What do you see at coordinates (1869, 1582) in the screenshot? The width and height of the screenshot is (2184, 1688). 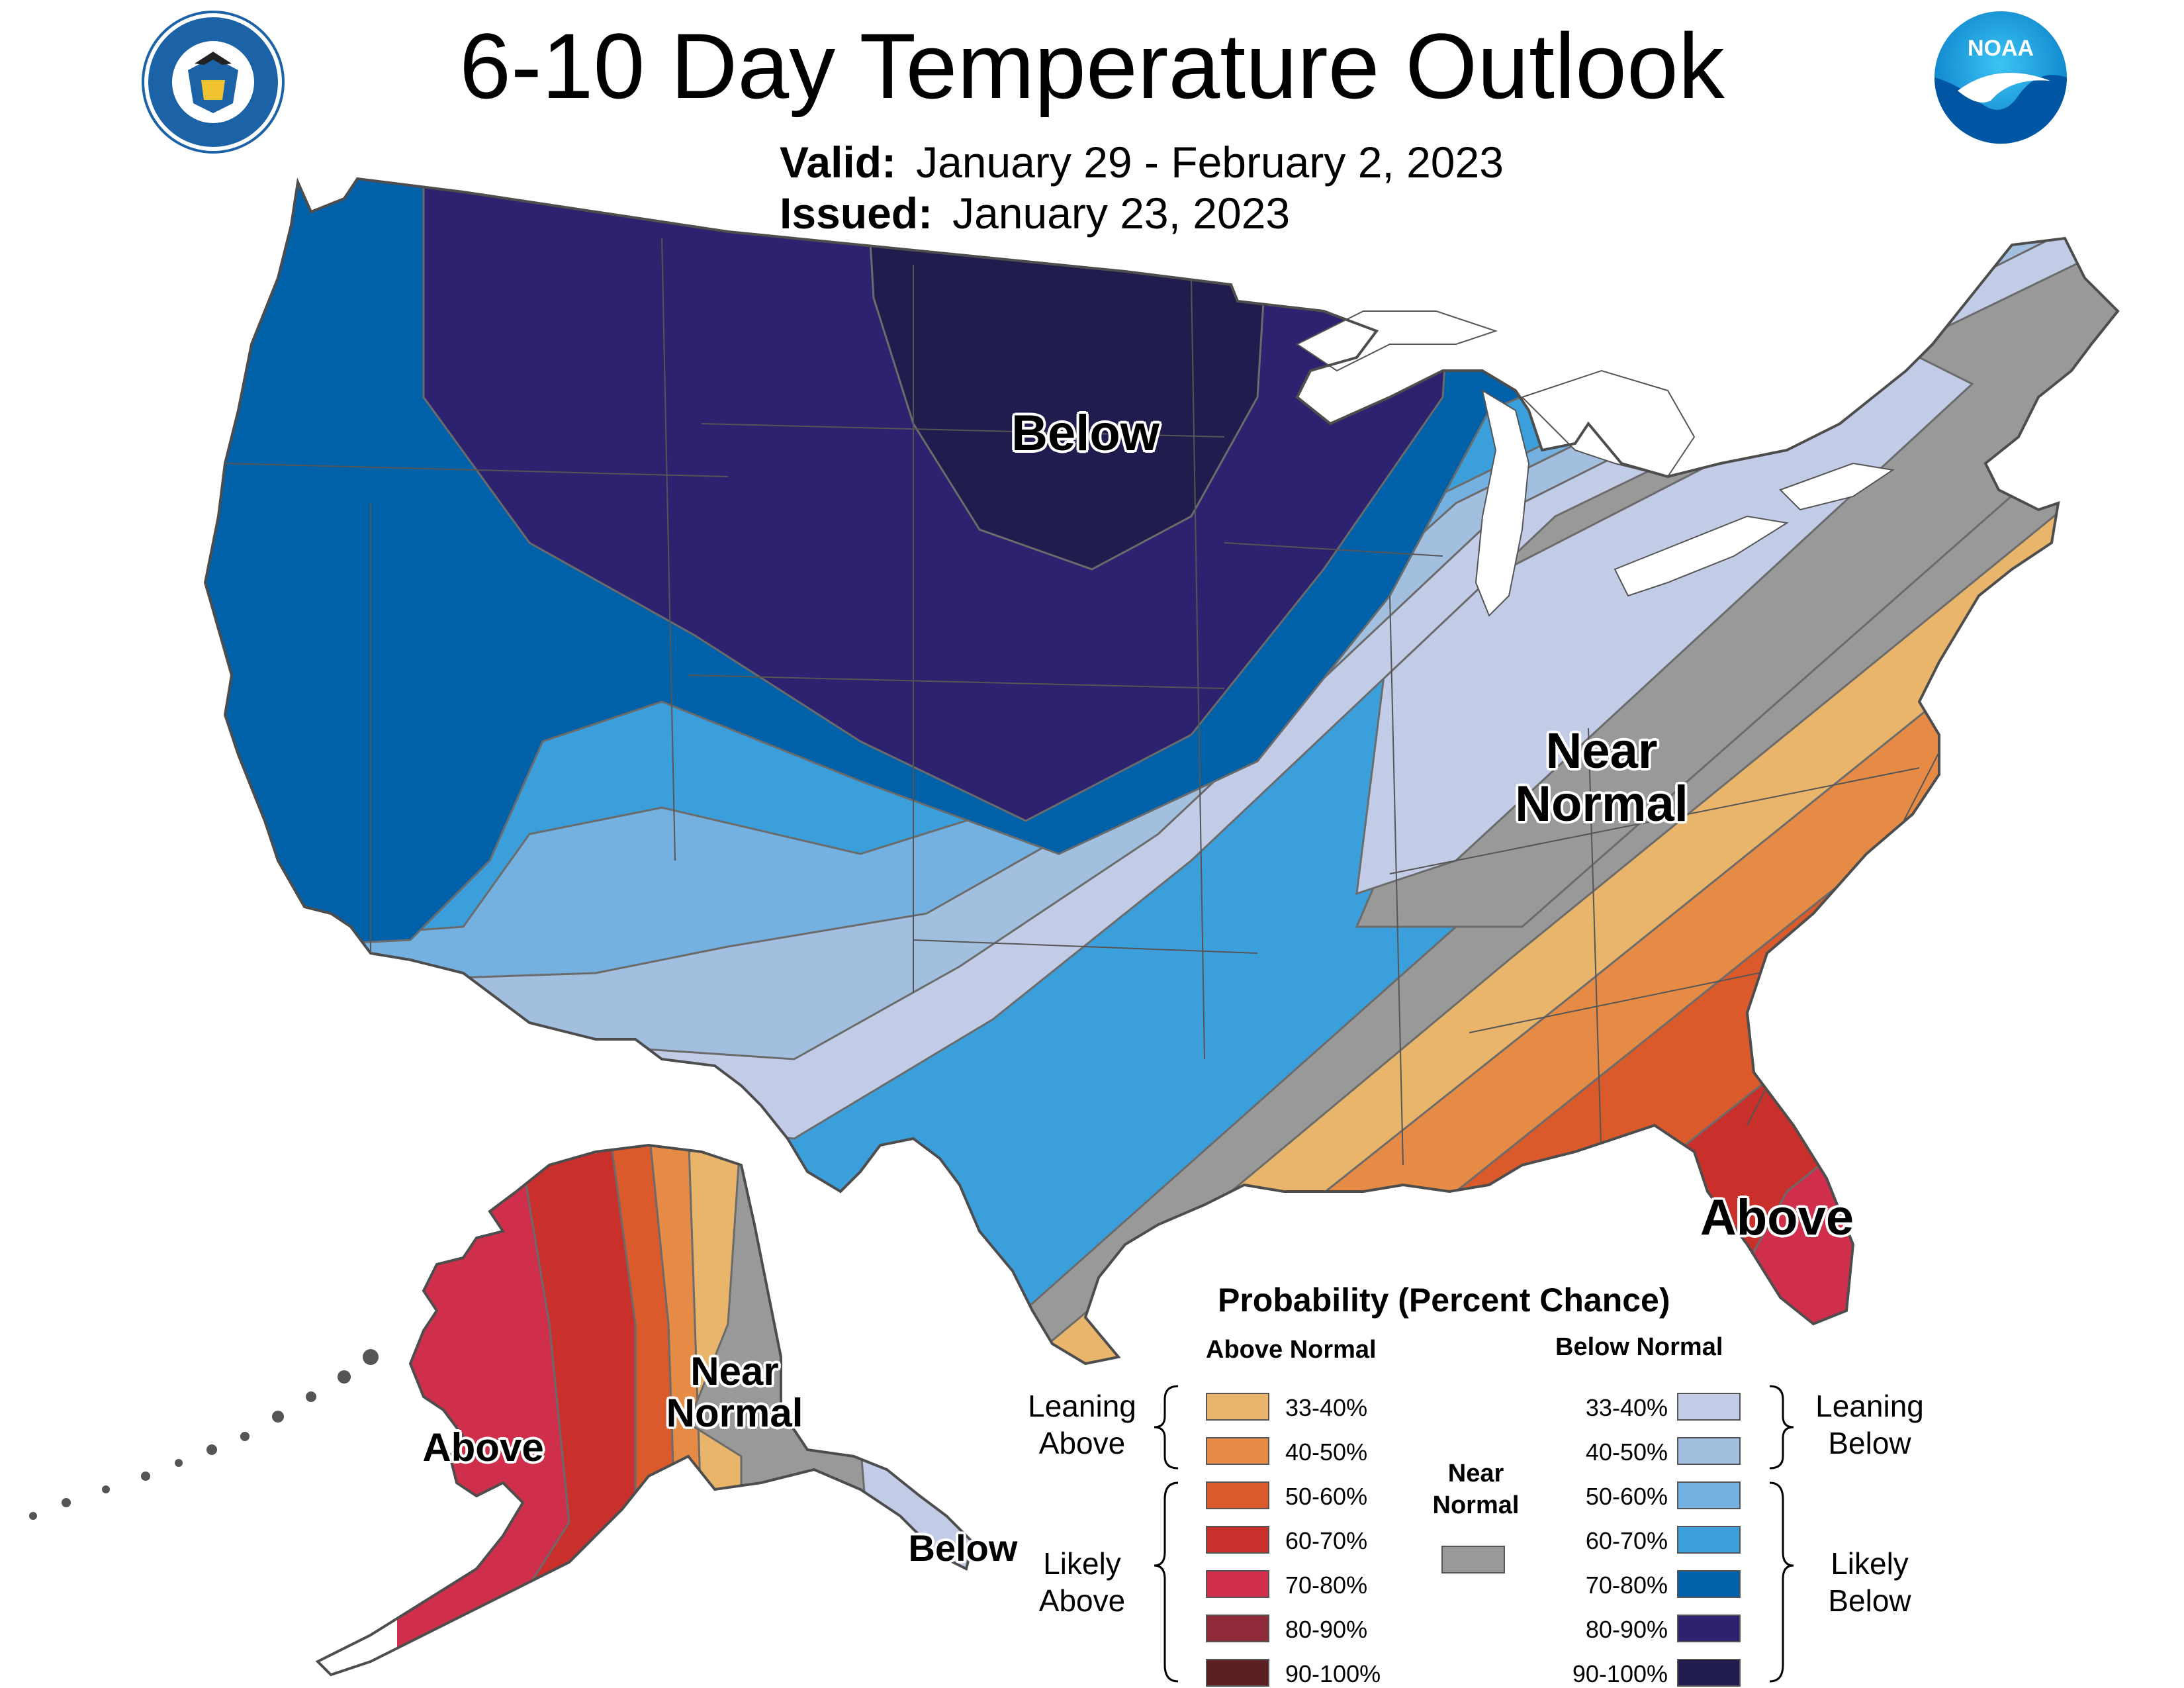 I see `likely-below-label: Likely Below` at bounding box center [1869, 1582].